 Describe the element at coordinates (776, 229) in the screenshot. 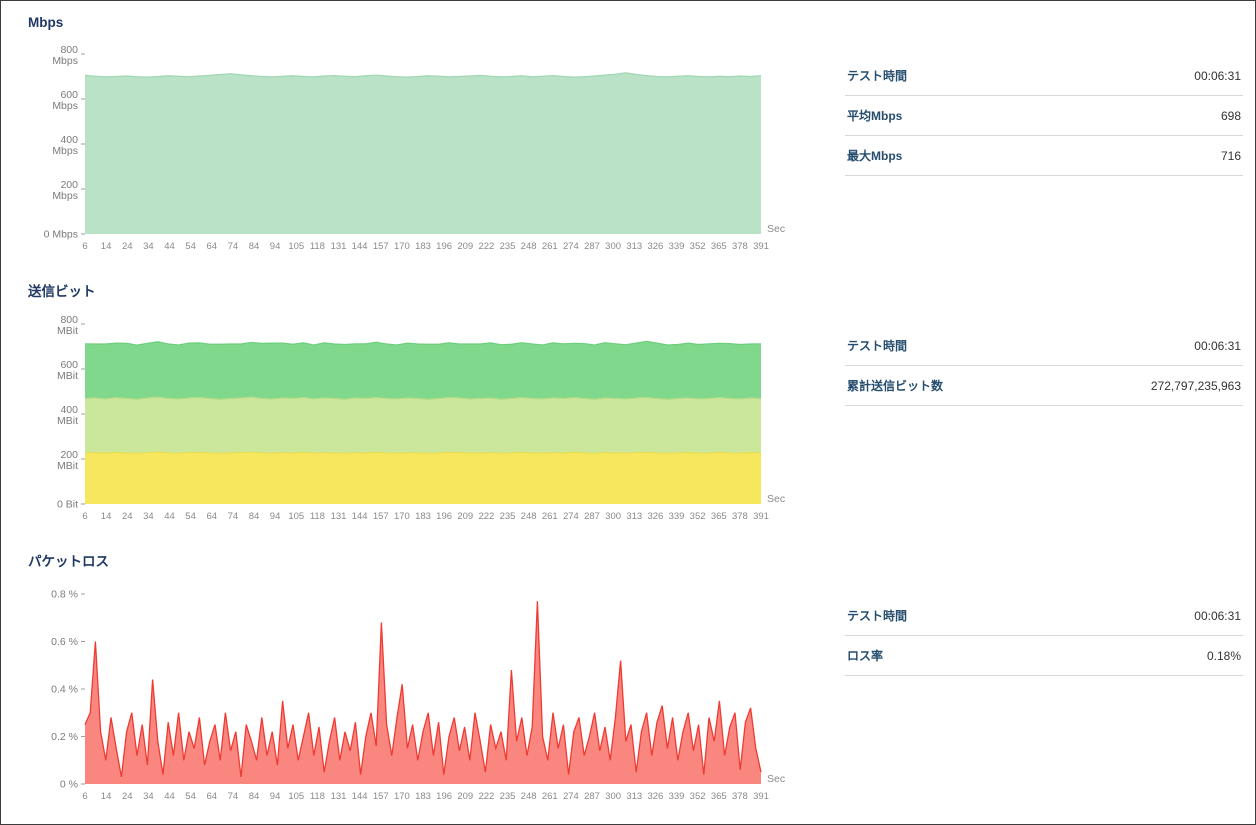

I see `svg-text: Sec` at that location.